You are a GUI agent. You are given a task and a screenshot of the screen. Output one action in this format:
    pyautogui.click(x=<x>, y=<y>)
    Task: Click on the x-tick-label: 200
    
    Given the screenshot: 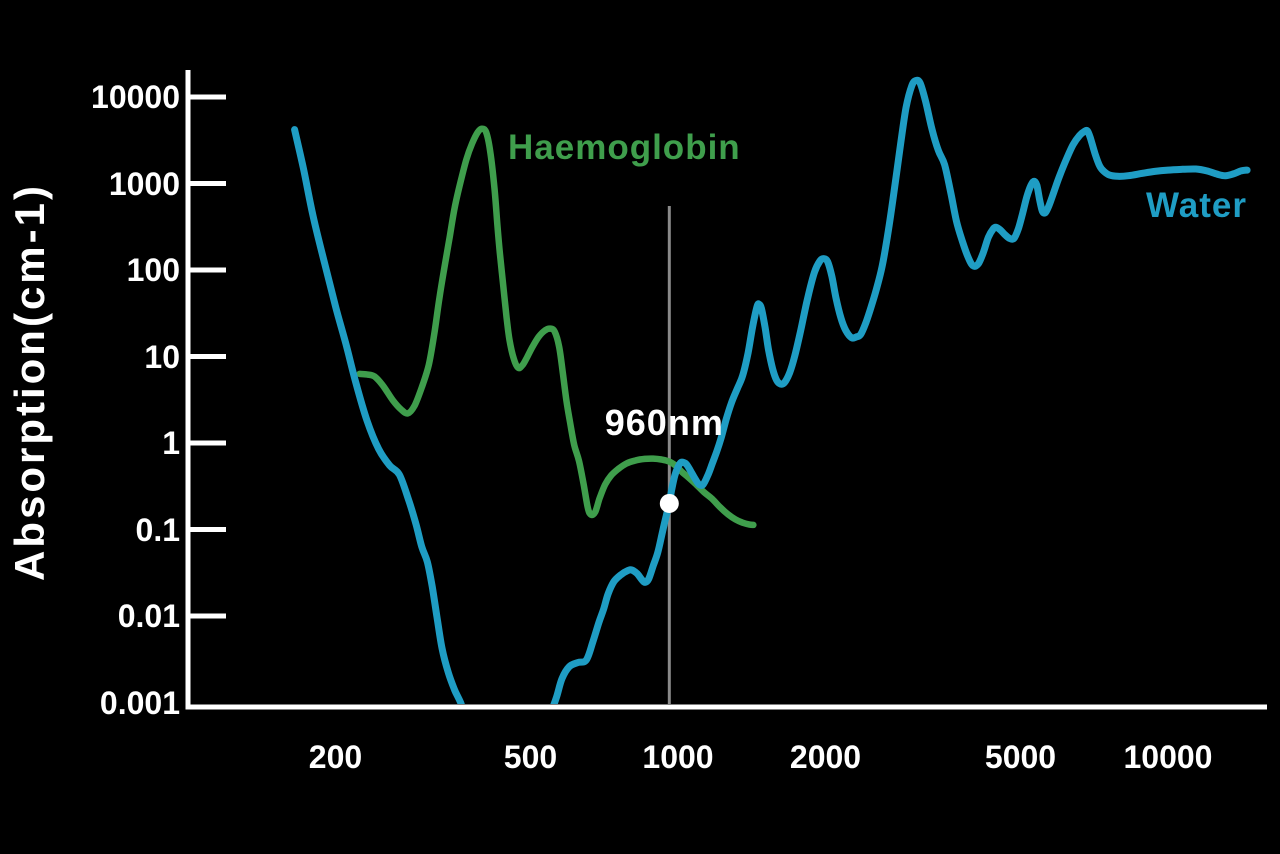 What is the action you would take?
    pyautogui.click(x=335, y=757)
    